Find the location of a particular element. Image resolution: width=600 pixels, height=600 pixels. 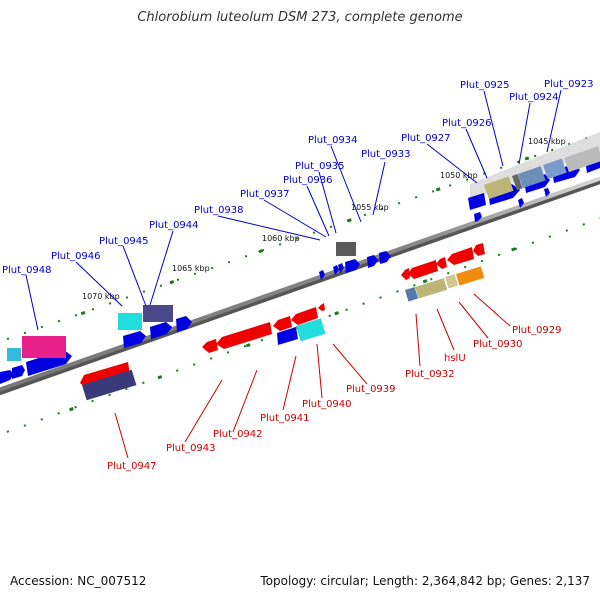

gene-label-plut-0936: Plut_0936 is located at coordinates (308, 180).